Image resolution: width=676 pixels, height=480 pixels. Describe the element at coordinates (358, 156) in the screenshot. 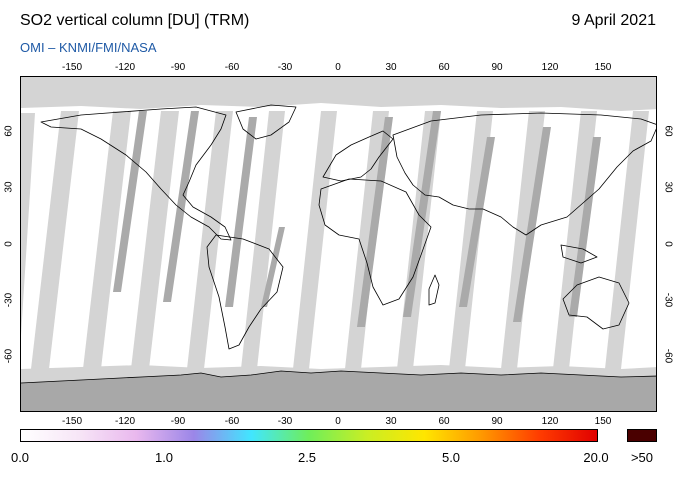

I see `europe-outline` at that location.